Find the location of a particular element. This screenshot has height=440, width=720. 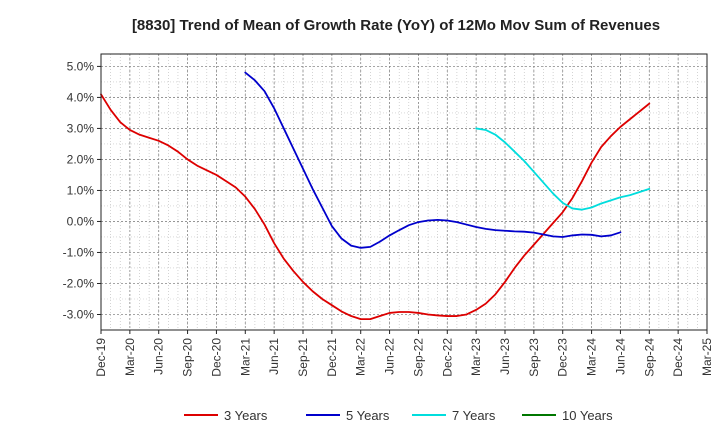

x-tick-label: Sep-21 is located at coordinates (303, 357).